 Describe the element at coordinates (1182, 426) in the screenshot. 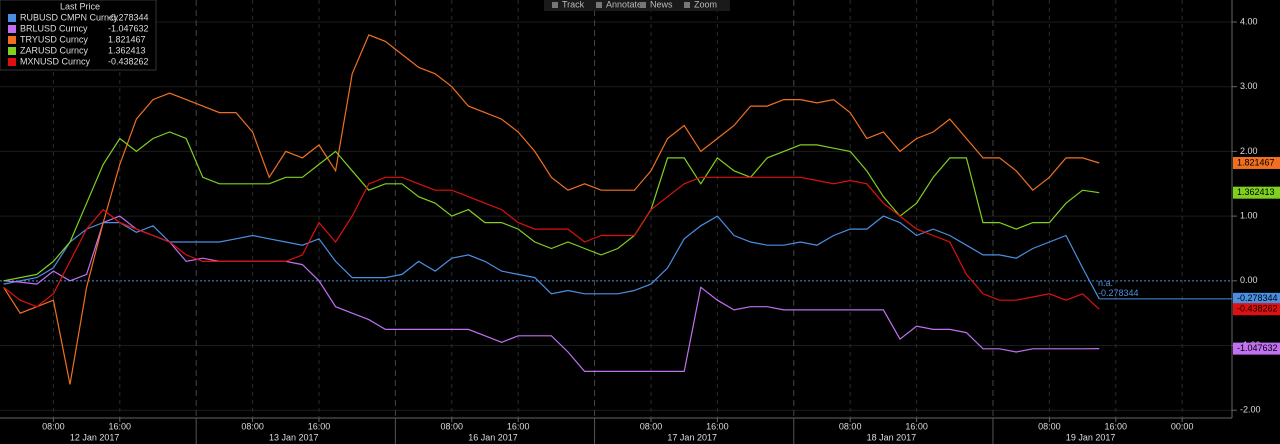

I see `x-tick-label: 00:00` at that location.